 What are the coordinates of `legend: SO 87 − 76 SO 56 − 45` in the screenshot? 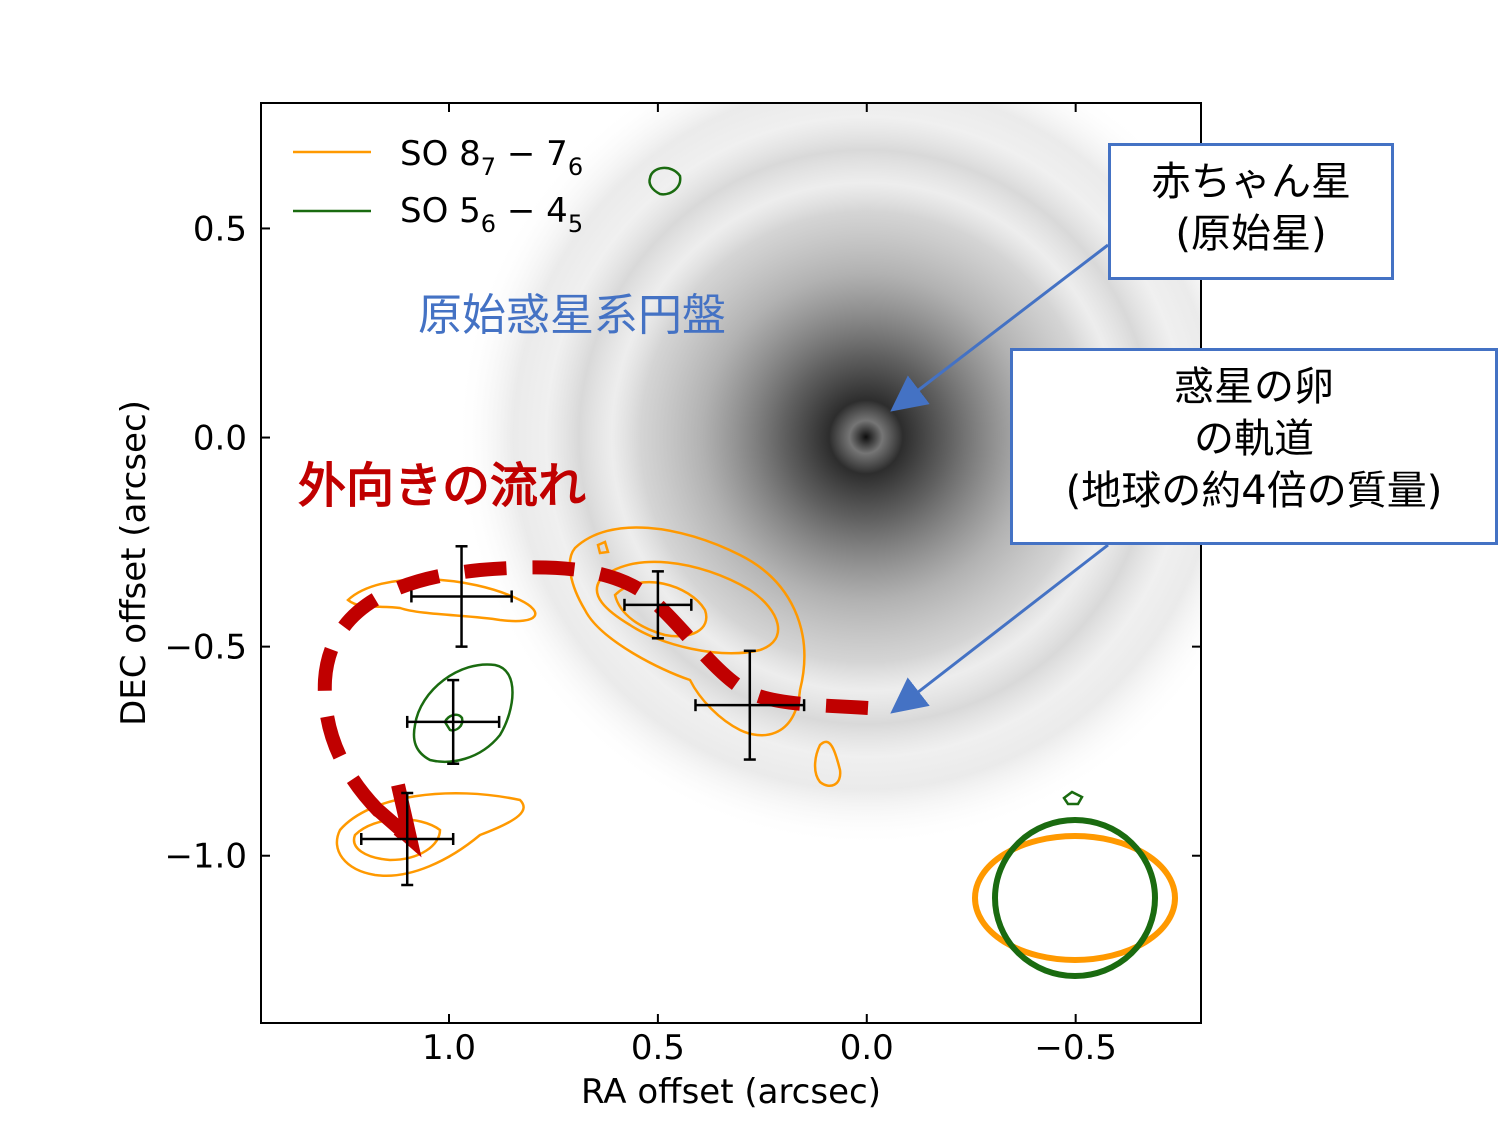 It's located at (438, 186).